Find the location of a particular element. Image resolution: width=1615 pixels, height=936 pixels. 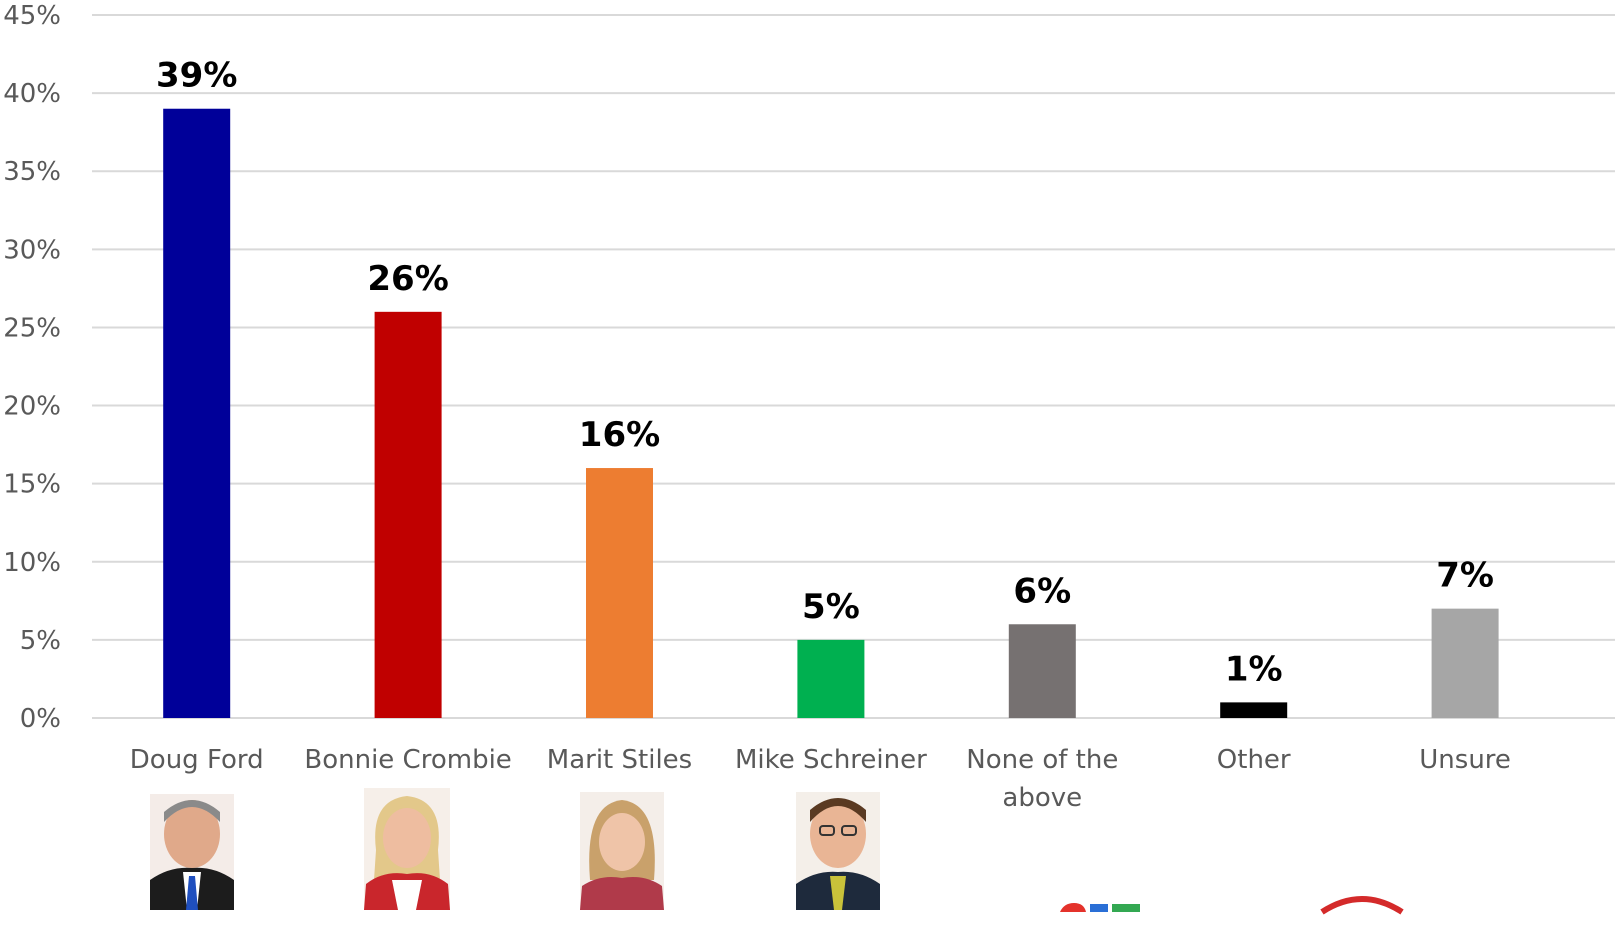

category-label-doug-ford: Doug Ford is located at coordinates (197, 760).